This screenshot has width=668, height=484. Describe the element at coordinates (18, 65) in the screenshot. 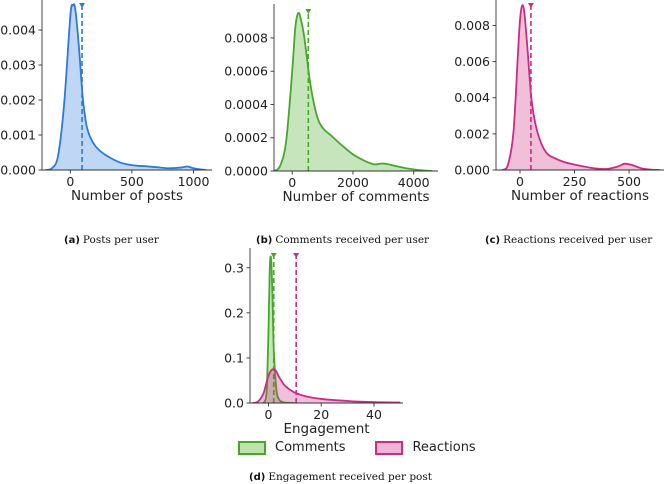

I see `y-tick-label-a-3: 0.003` at that location.